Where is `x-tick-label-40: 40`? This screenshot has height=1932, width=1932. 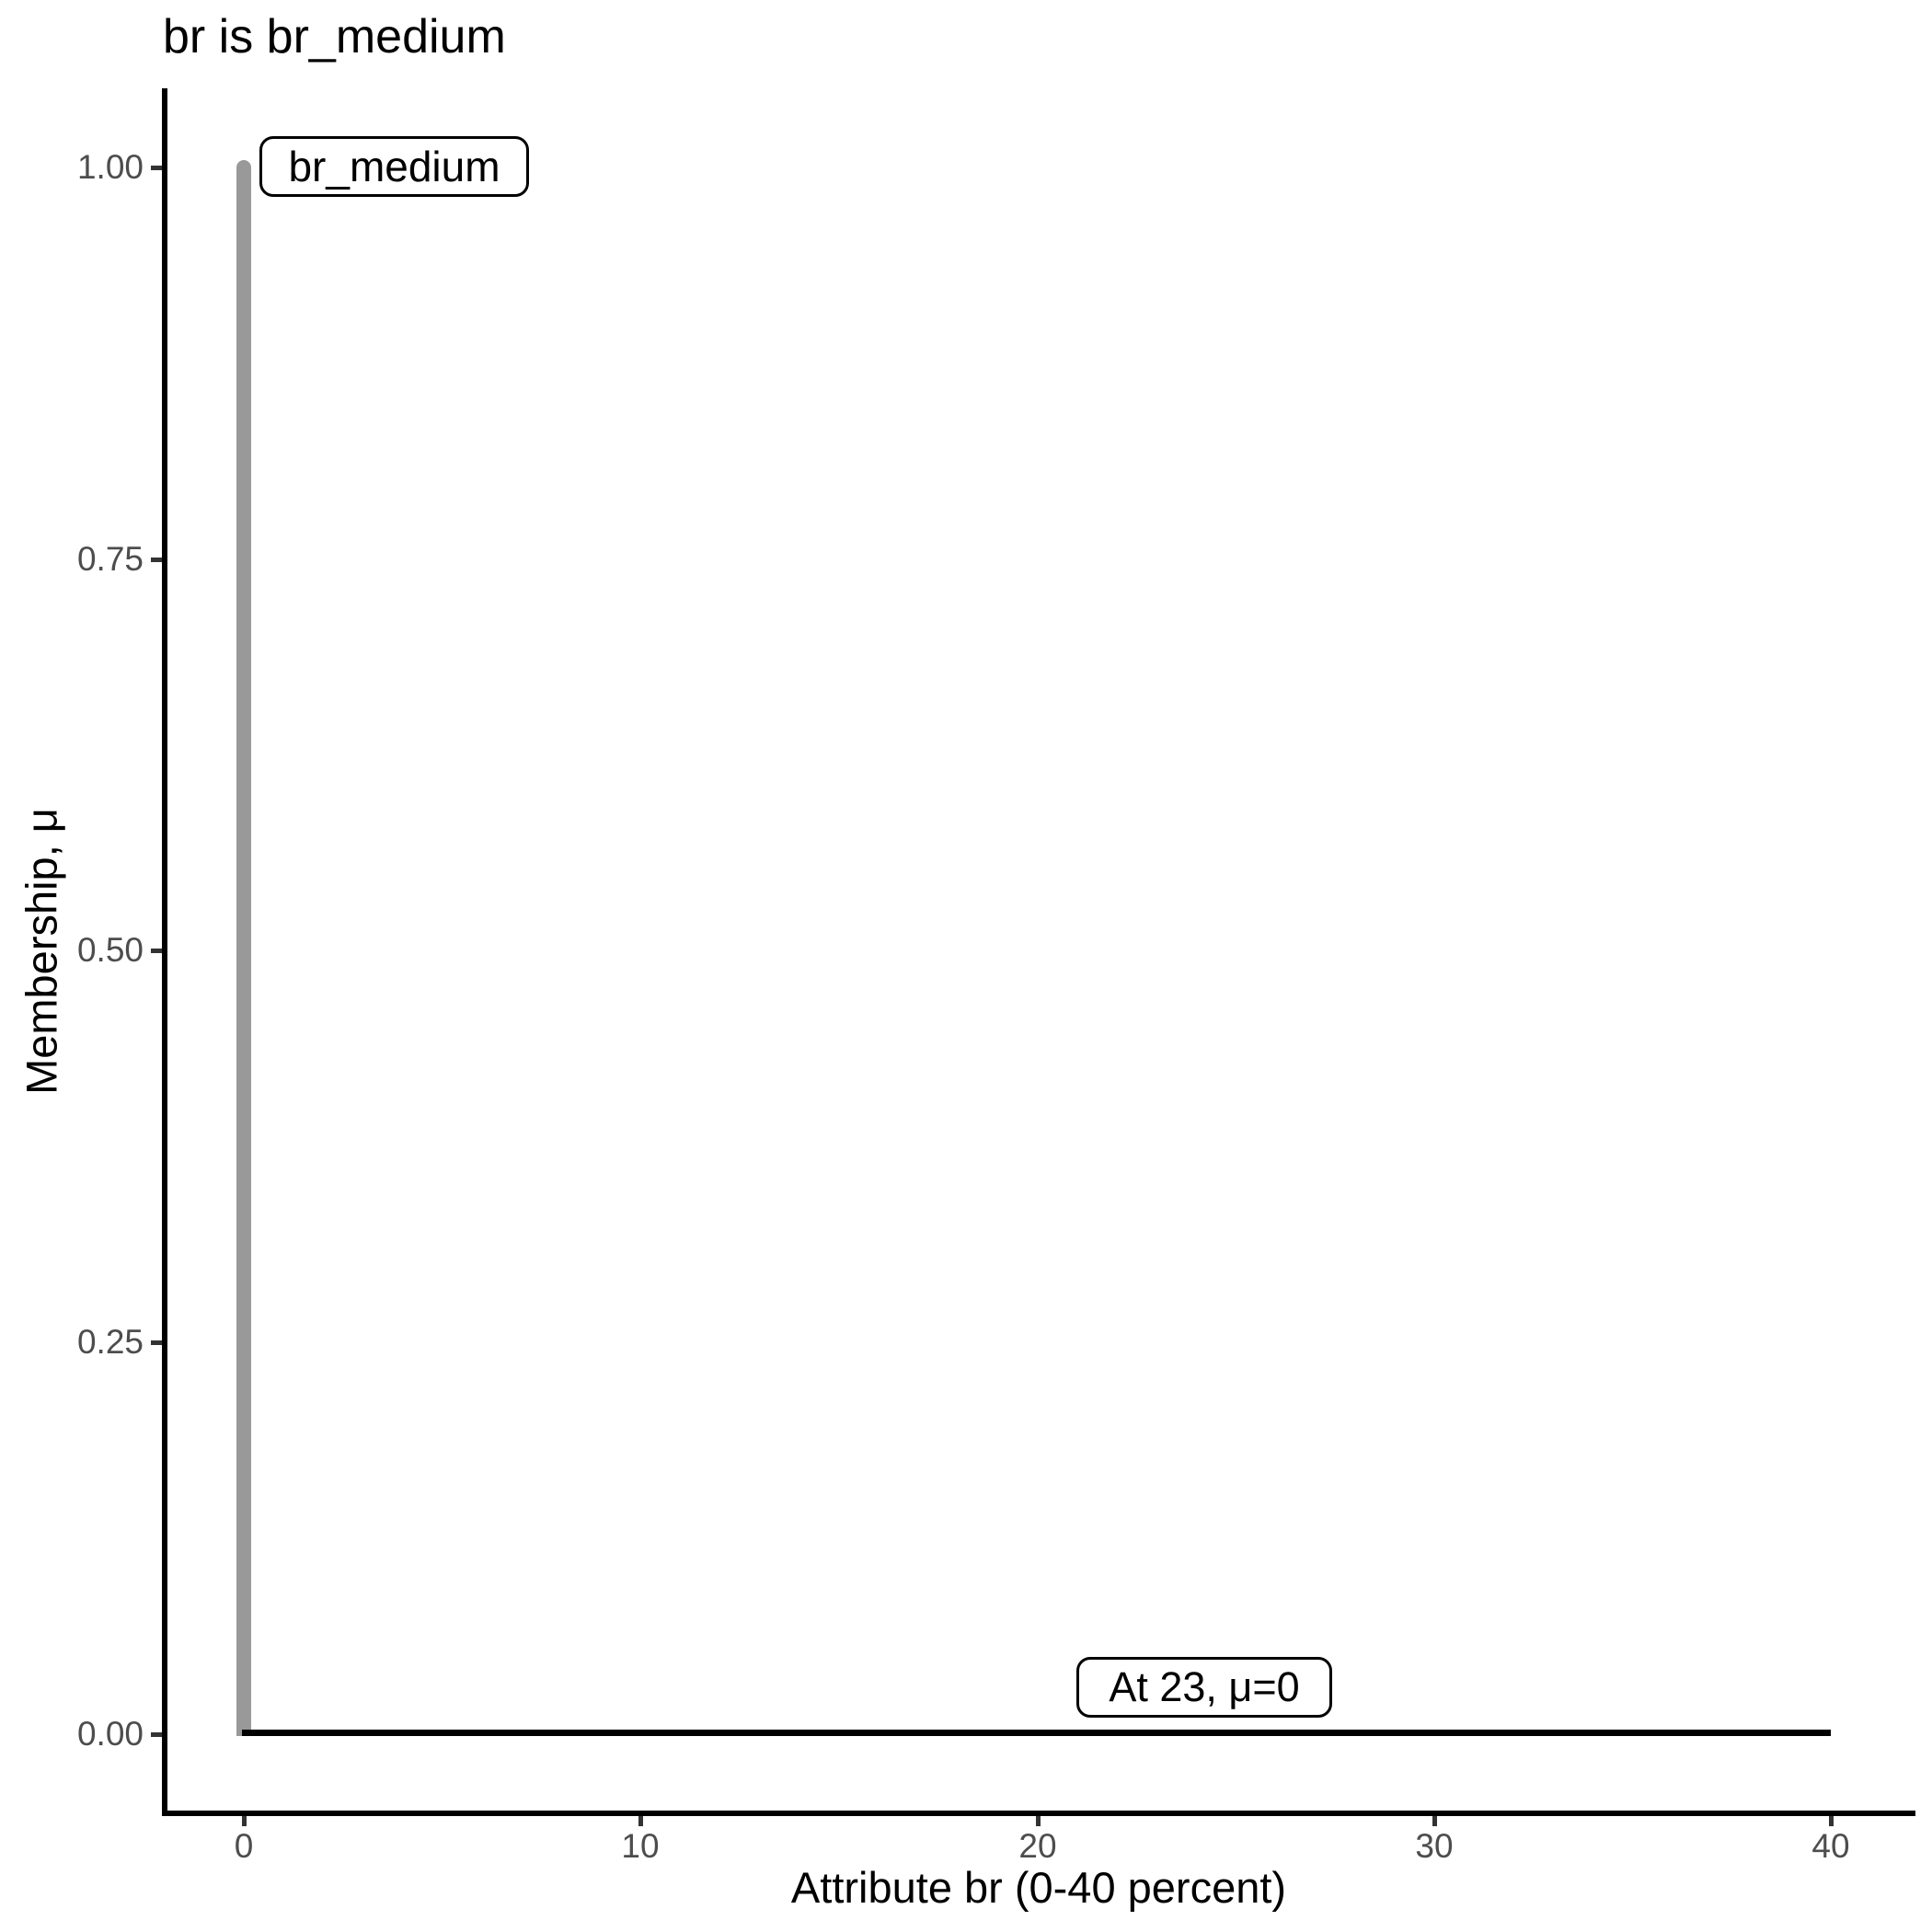
x-tick-label-40: 40 is located at coordinates (1830, 1846).